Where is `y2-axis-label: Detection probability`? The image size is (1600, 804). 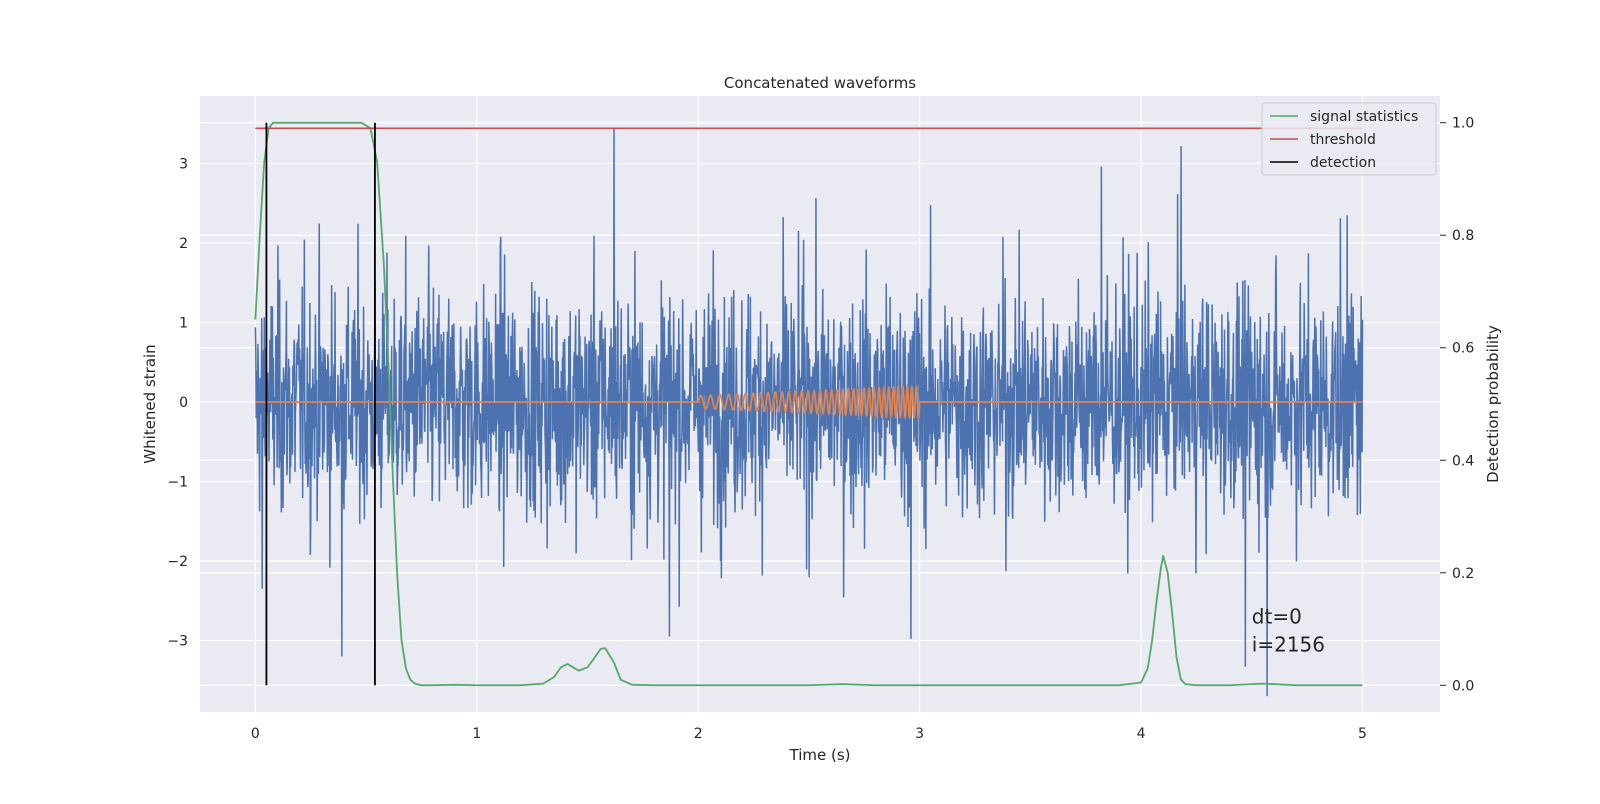
y2-axis-label: Detection probability is located at coordinates (1493, 404).